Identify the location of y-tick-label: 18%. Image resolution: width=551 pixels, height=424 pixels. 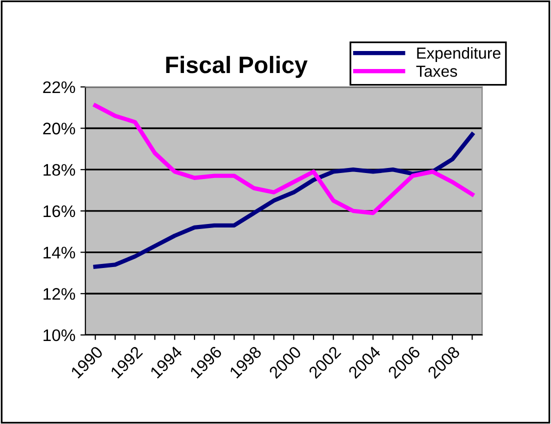
(60, 170).